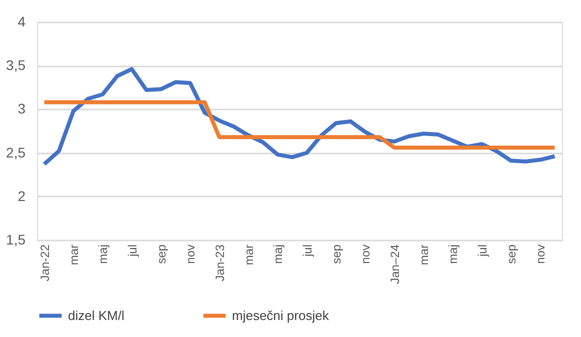  I want to click on y-tick-label: 2, so click(22, 196).